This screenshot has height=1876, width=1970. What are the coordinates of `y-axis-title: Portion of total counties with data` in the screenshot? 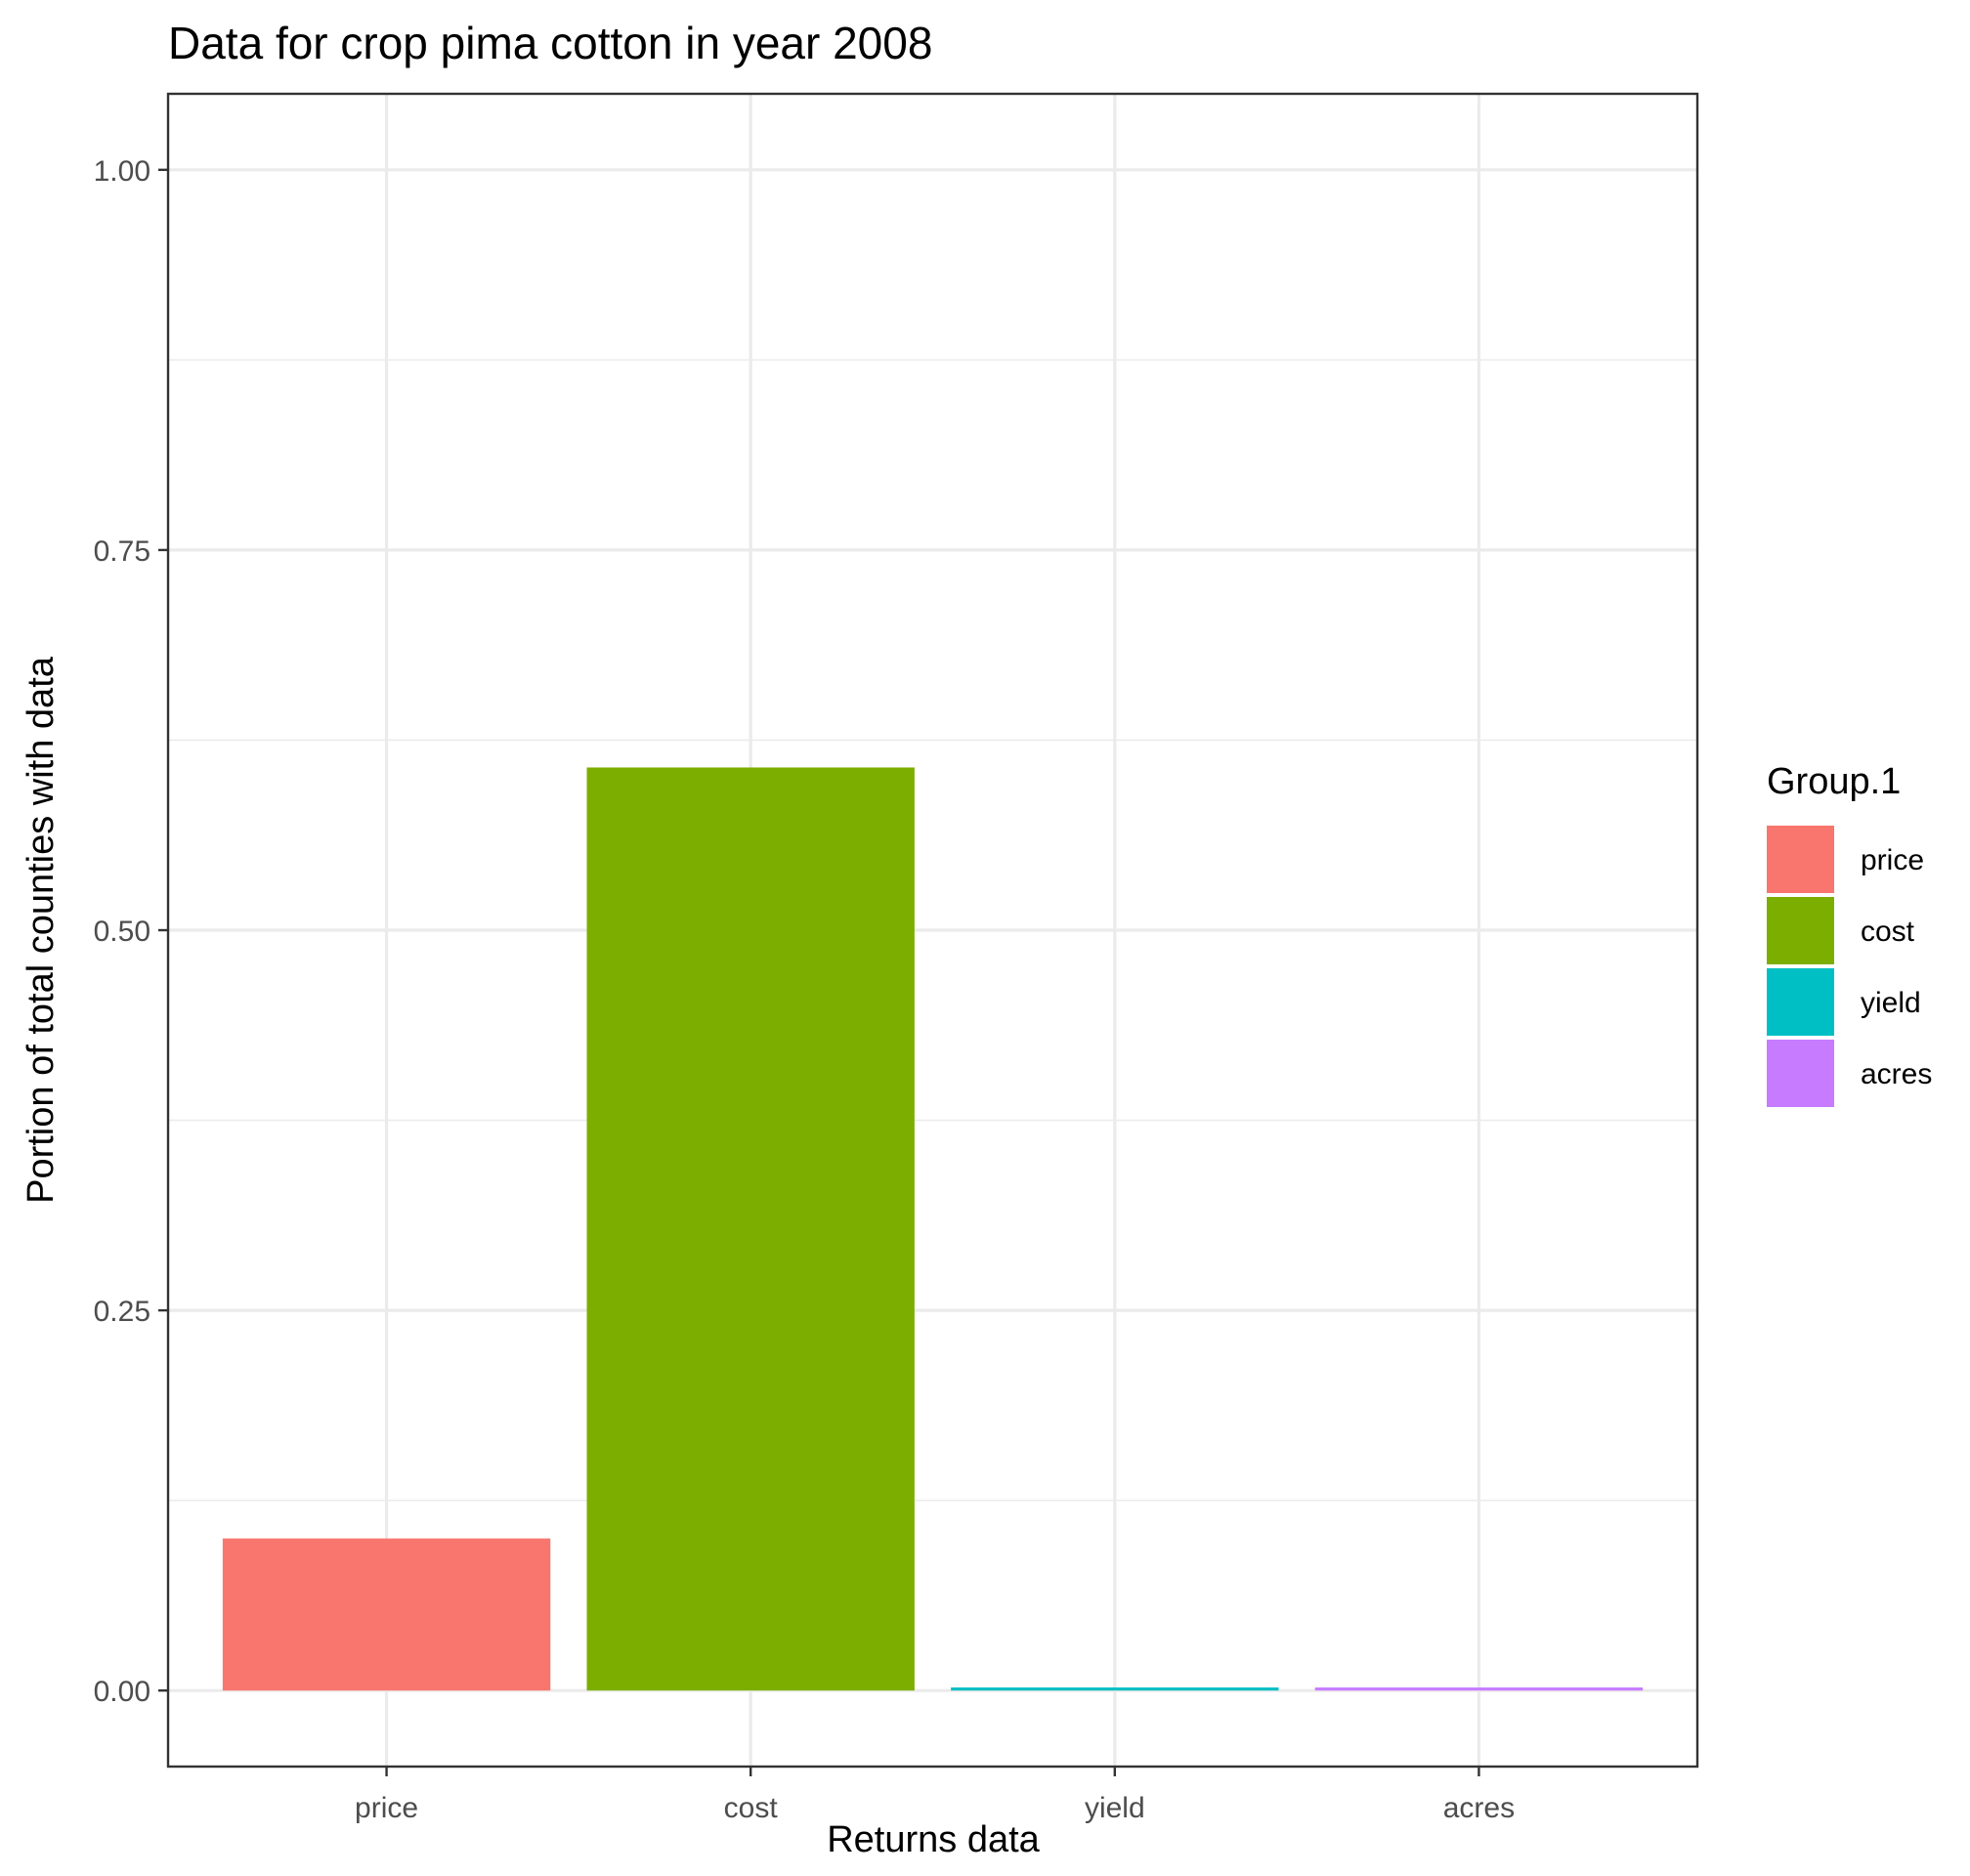 It's located at (41, 930).